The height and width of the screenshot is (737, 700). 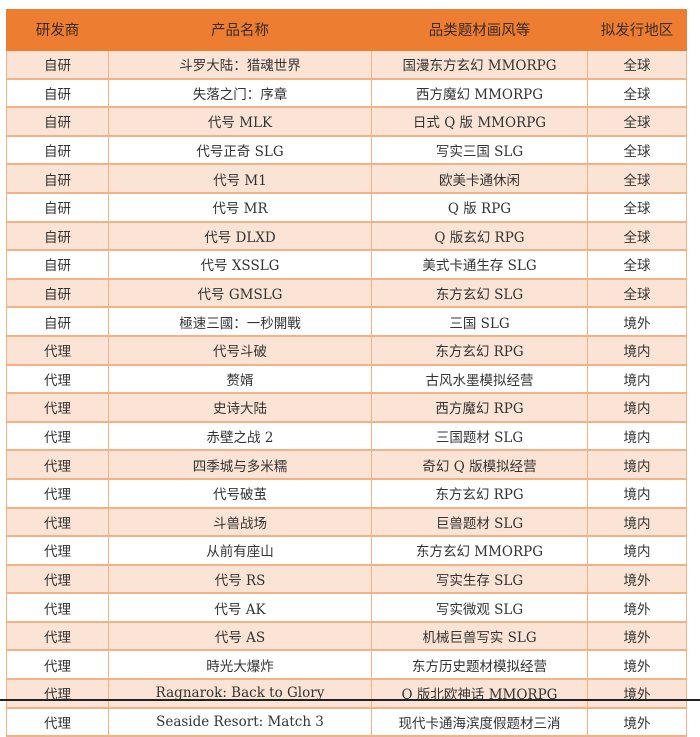 What do you see at coordinates (240, 293) in the screenshot?
I see `cell-product-name: 代号 GMSLG` at bounding box center [240, 293].